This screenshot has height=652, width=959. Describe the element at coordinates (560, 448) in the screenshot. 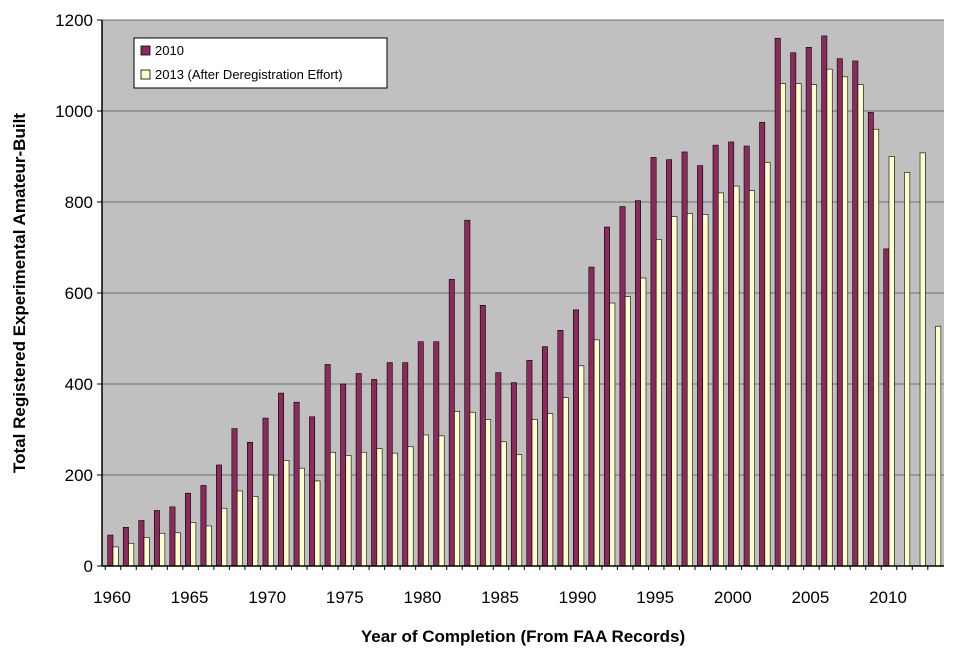

I see `bar-2010-1989` at that location.